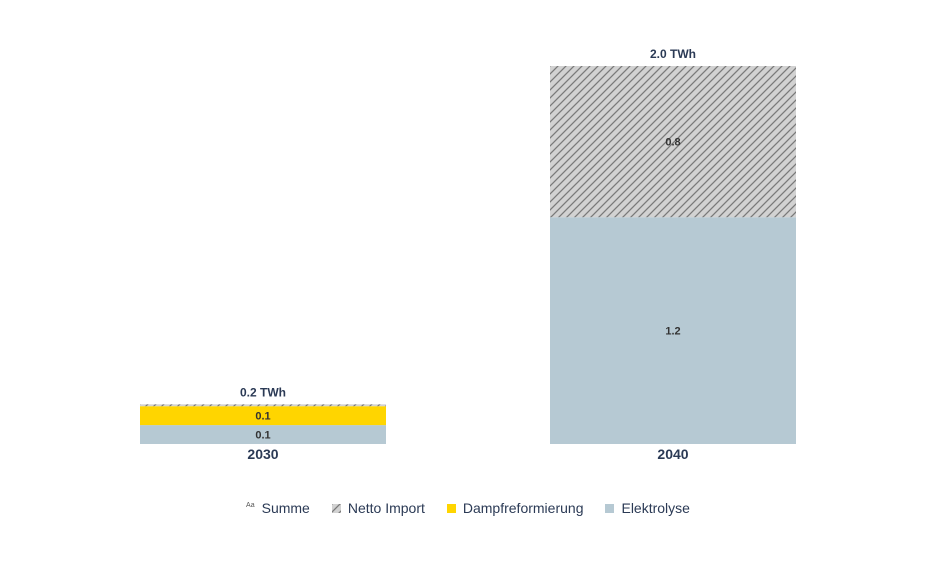 This screenshot has height=578, width=936. What do you see at coordinates (336, 508) in the screenshot?
I see `netto-import-swatch` at bounding box center [336, 508].